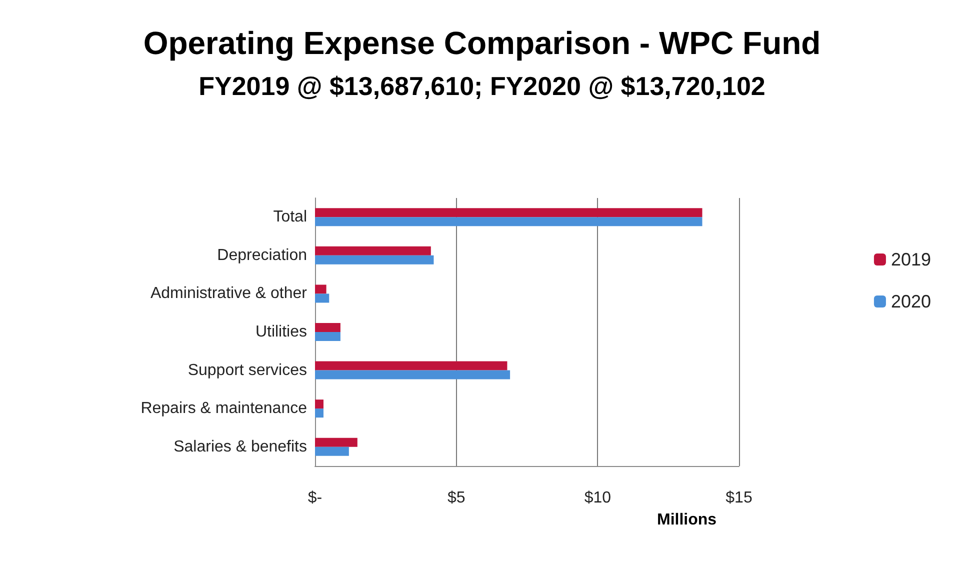  What do you see at coordinates (290, 217) in the screenshot?
I see `y-tick-label: Total` at bounding box center [290, 217].